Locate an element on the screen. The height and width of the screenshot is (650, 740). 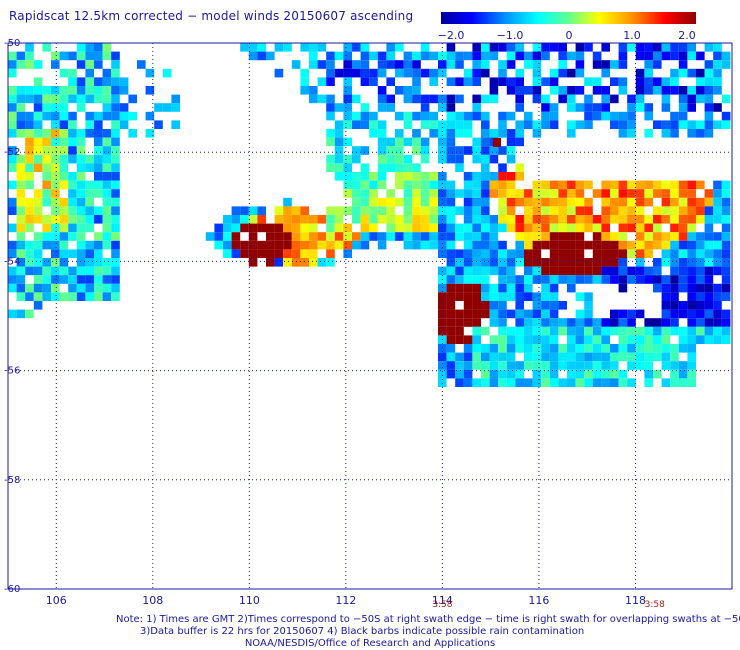
longitude-tick-labels: 106 108 110 112 114 116 118 is located at coordinates (346, 600).